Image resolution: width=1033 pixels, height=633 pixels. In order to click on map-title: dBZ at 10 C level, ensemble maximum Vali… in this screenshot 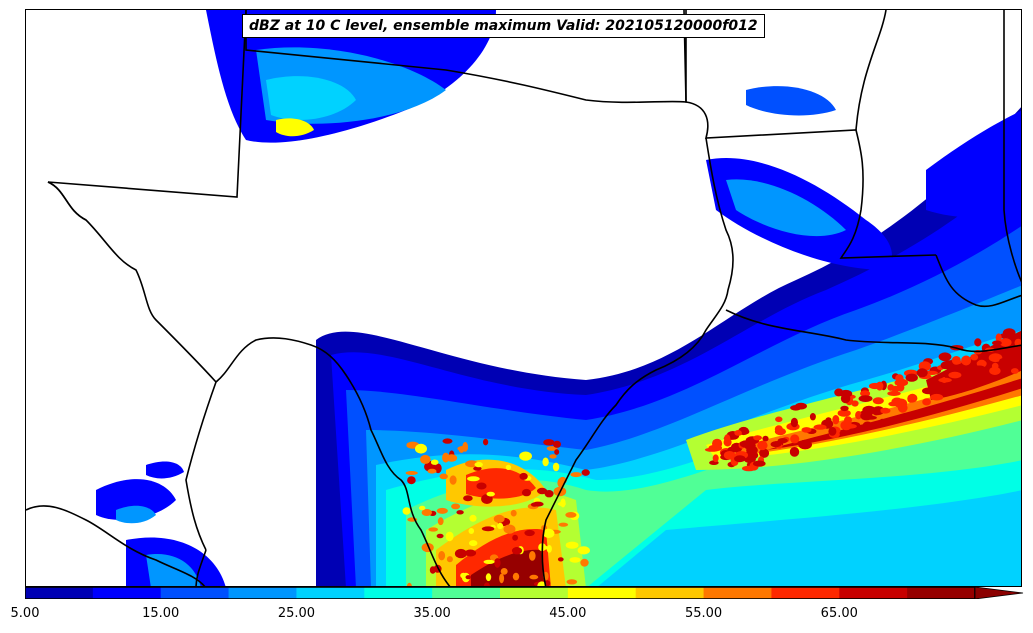, I will do `click(503, 26)`.